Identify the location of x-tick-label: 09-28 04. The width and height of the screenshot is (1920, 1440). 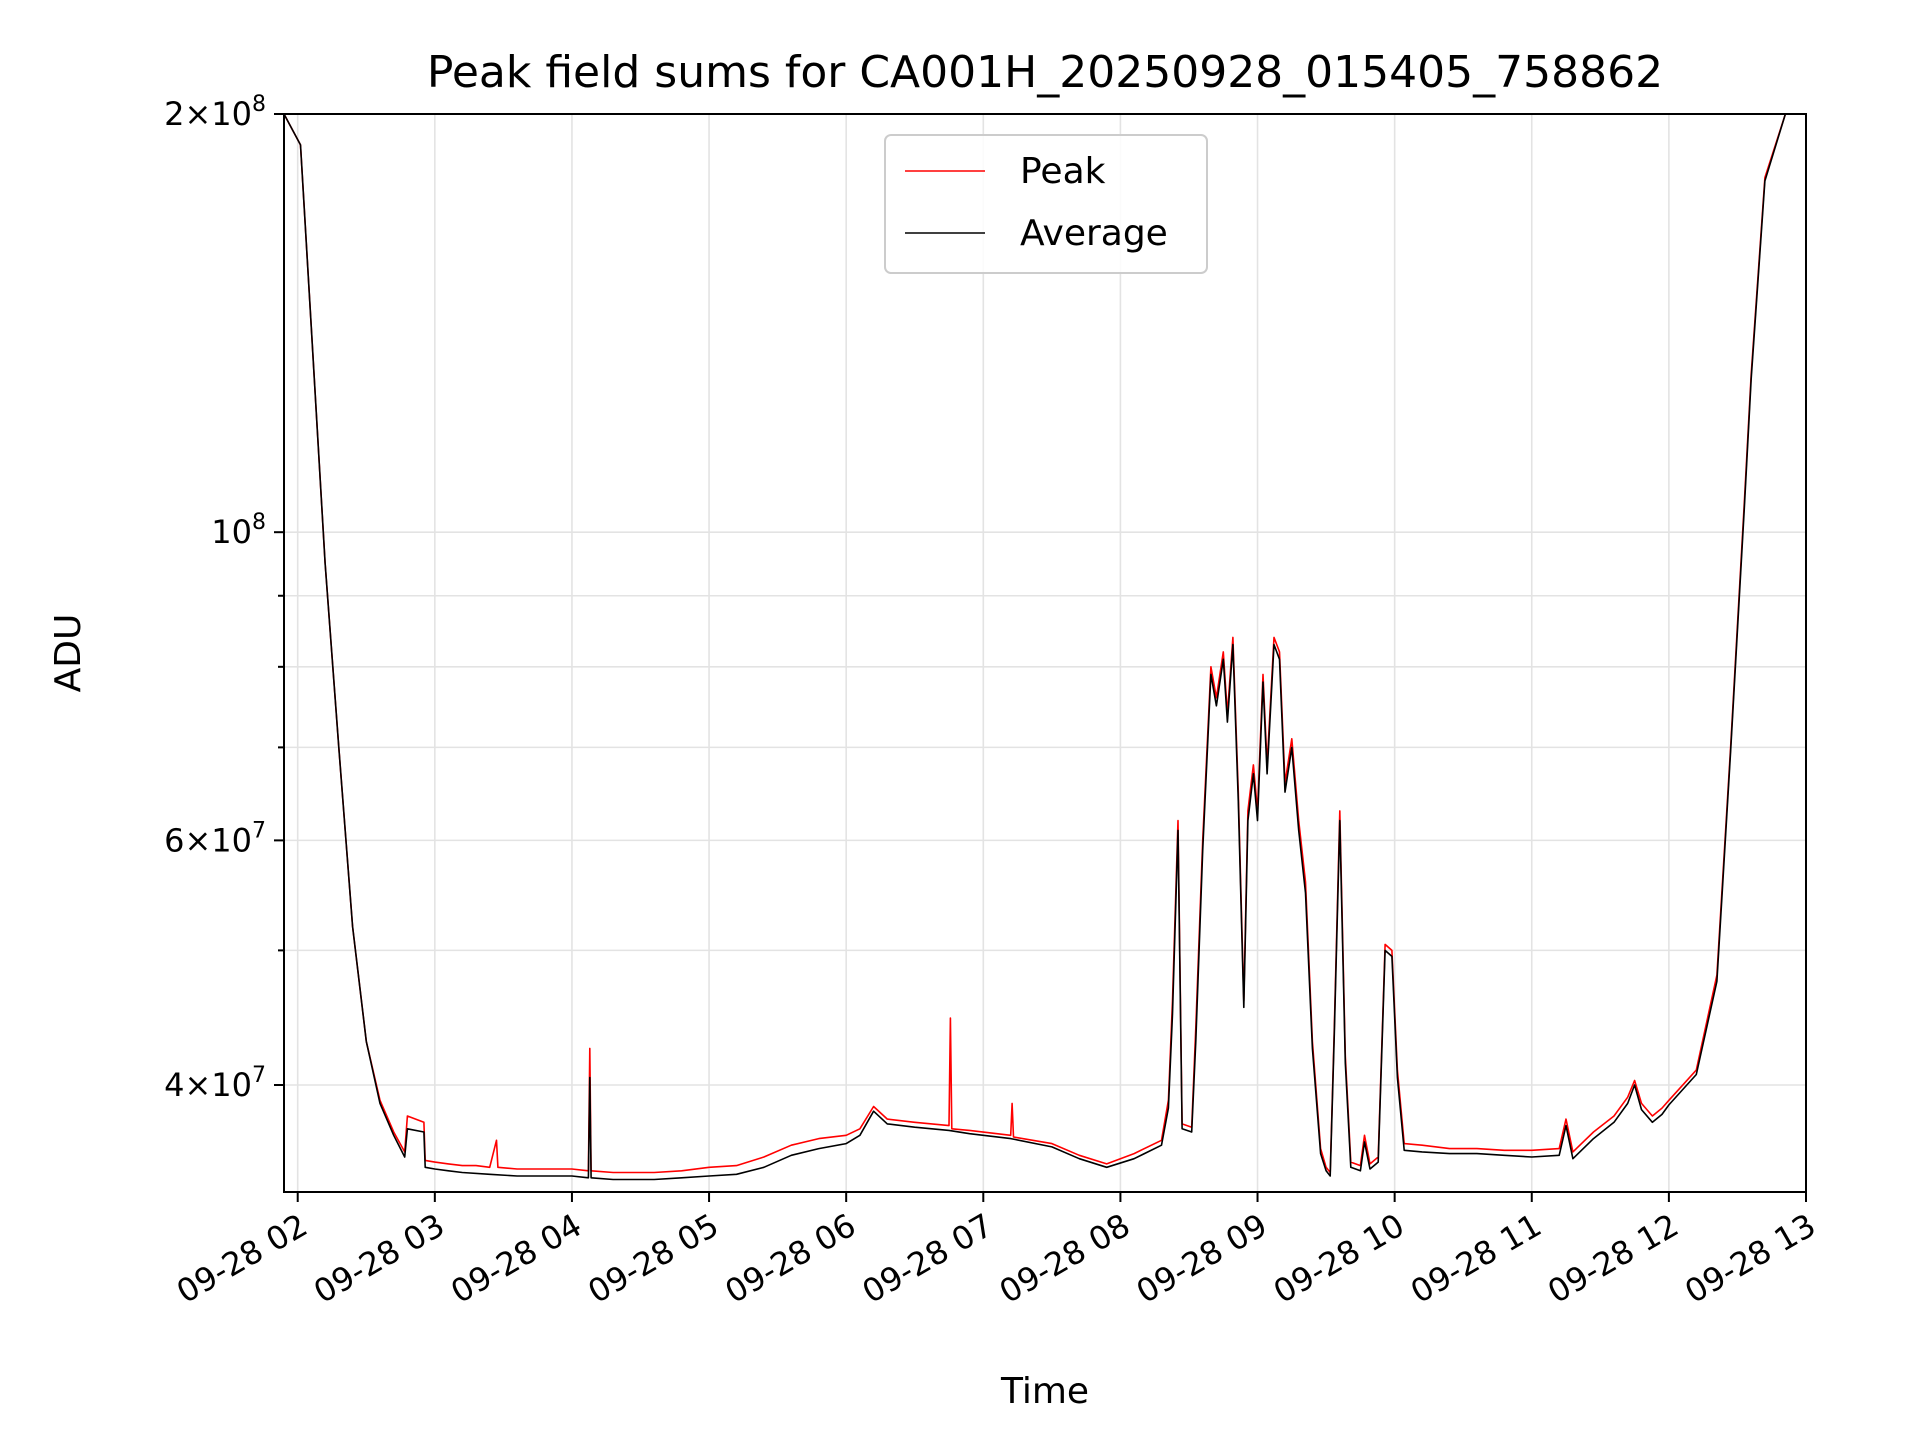
(516, 1258).